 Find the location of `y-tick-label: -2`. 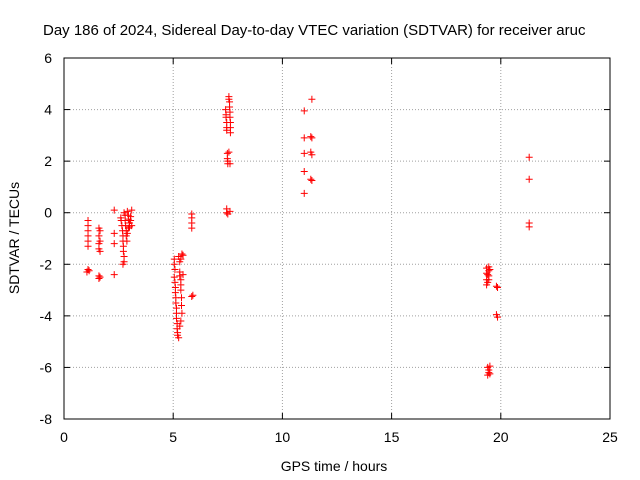

y-tick-label: -2 is located at coordinates (46, 264).